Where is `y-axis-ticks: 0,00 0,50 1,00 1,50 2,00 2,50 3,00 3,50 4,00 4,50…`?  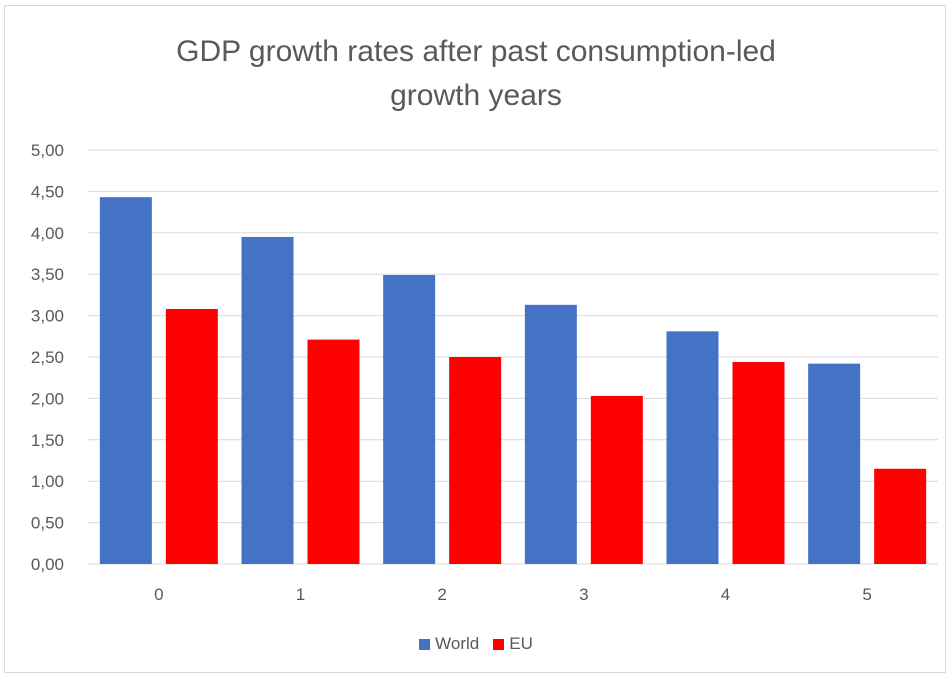 y-axis-ticks: 0,00 0,50 1,00 1,50 2,00 2,50 3,00 3,50 4,00 4,50… is located at coordinates (47, 357).